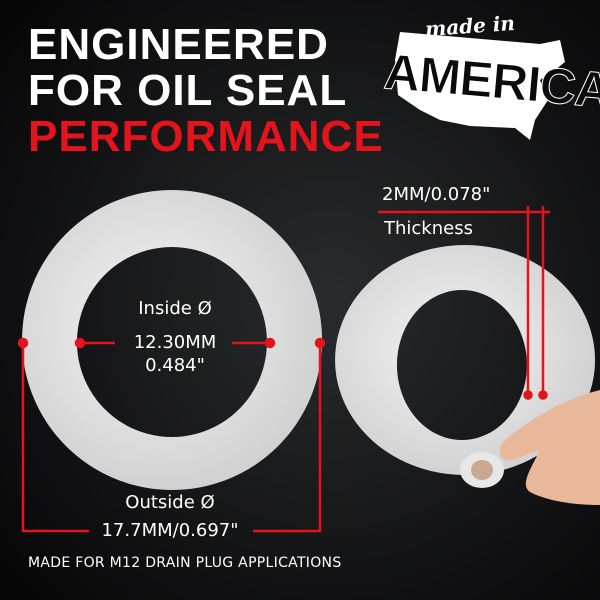  What do you see at coordinates (170, 530) in the screenshot?
I see `outside-value: 17.7MM/0.697"` at bounding box center [170, 530].